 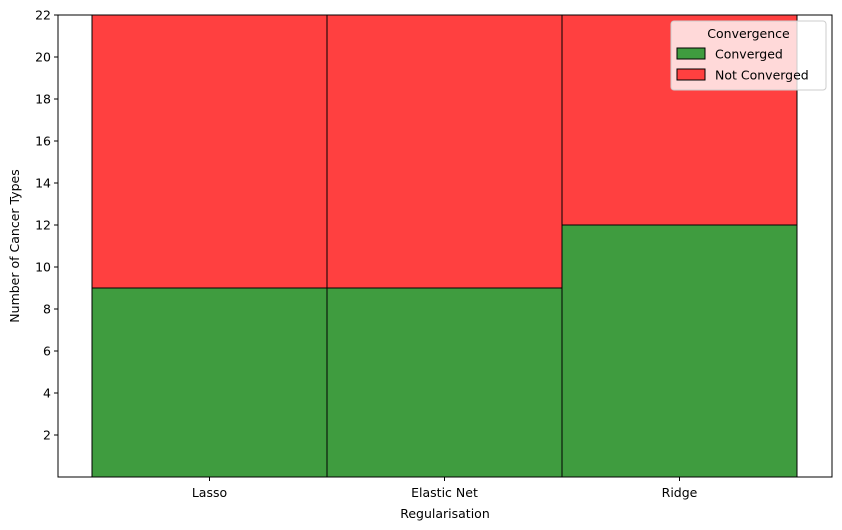 What do you see at coordinates (43, 141) in the screenshot?
I see `y-tick-label: 16` at bounding box center [43, 141].